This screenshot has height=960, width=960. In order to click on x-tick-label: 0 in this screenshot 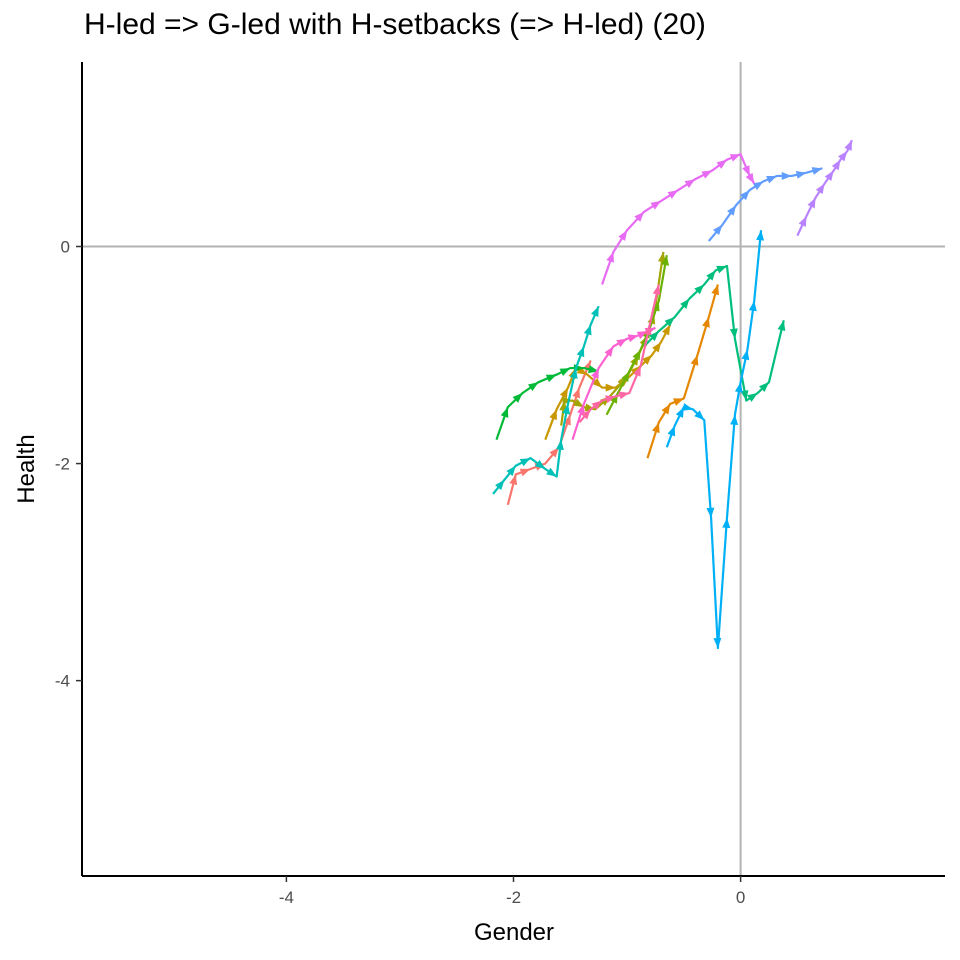, I will do `click(740, 897)`.